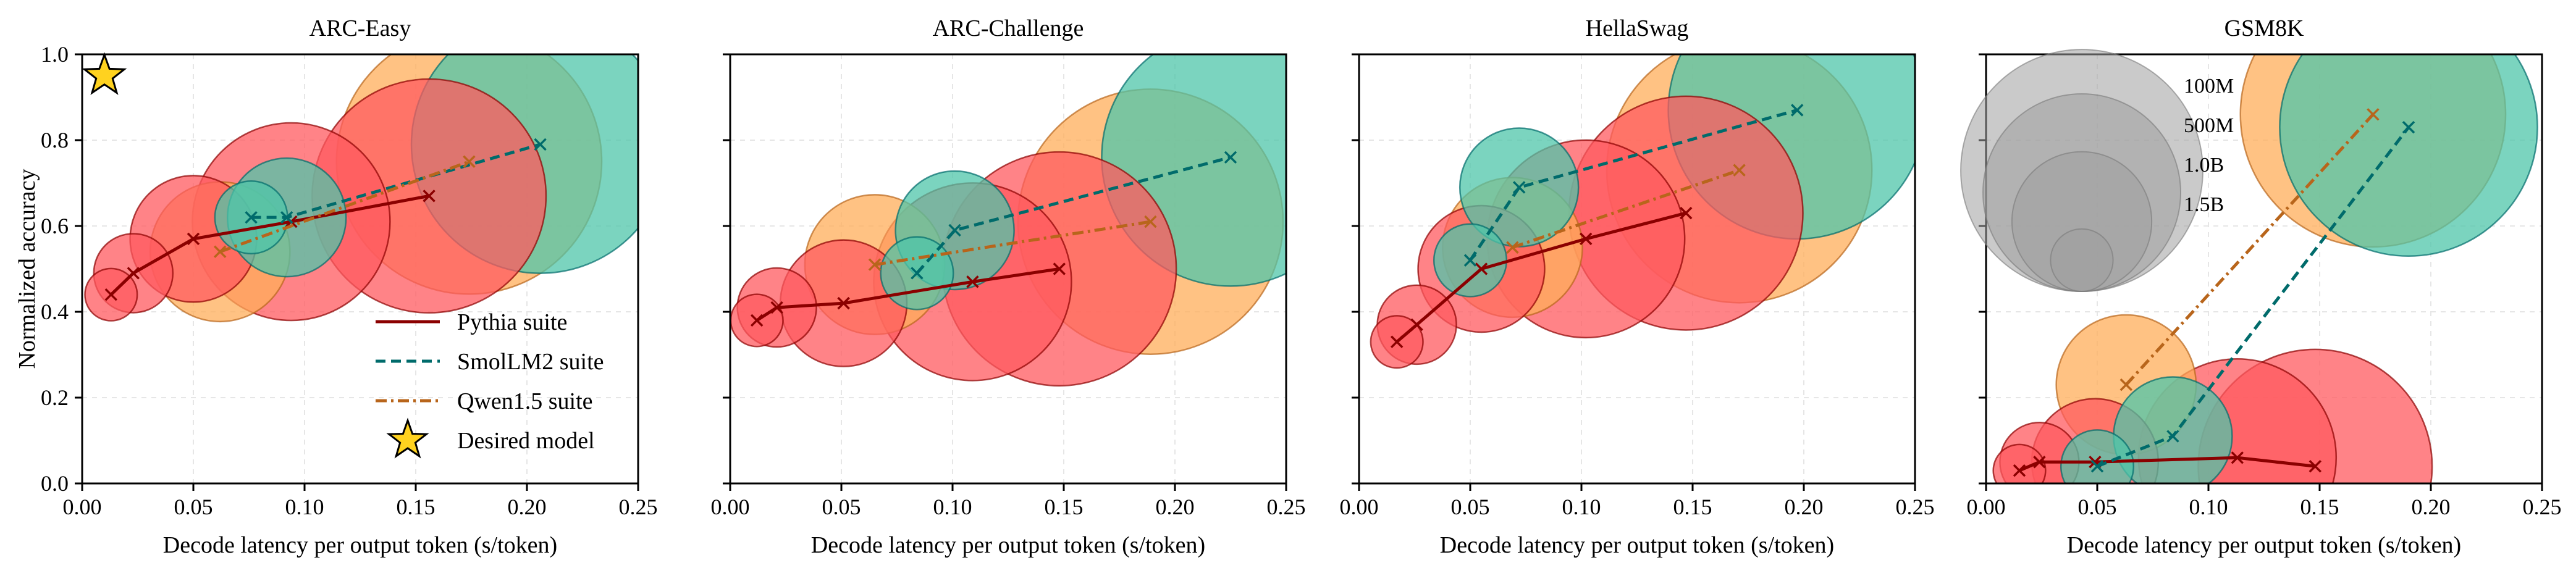 The width and height of the screenshot is (2576, 581). I want to click on size-legend-bubble, so click(2082, 260).